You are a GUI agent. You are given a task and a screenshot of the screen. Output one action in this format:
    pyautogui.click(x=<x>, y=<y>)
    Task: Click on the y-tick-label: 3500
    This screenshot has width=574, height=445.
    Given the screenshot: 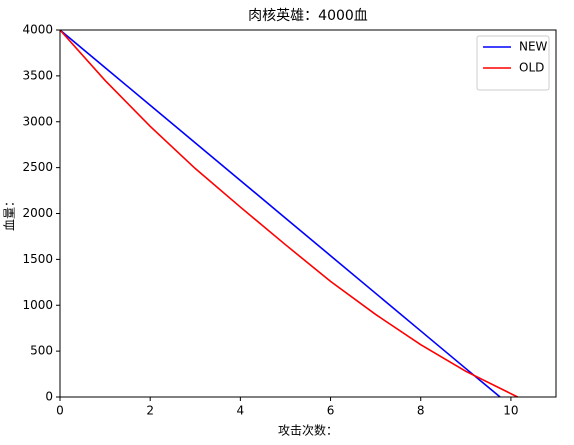 What is the action you would take?
    pyautogui.click(x=37, y=75)
    